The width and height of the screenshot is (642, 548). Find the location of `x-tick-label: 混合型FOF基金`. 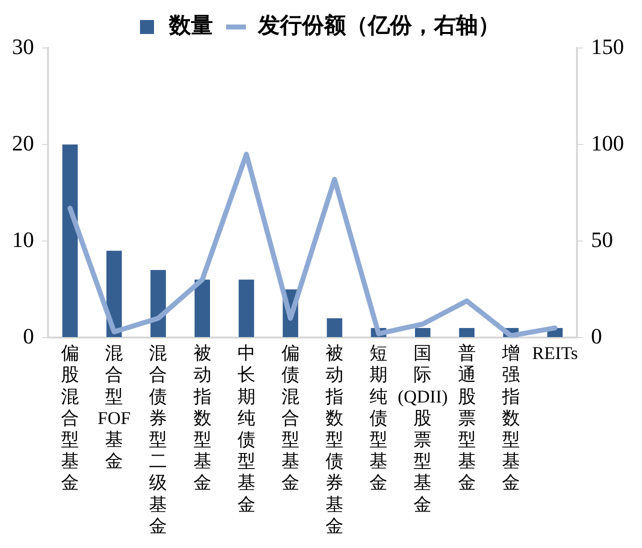

x-tick-label: 混合型FOF基金 is located at coordinates (114, 407).